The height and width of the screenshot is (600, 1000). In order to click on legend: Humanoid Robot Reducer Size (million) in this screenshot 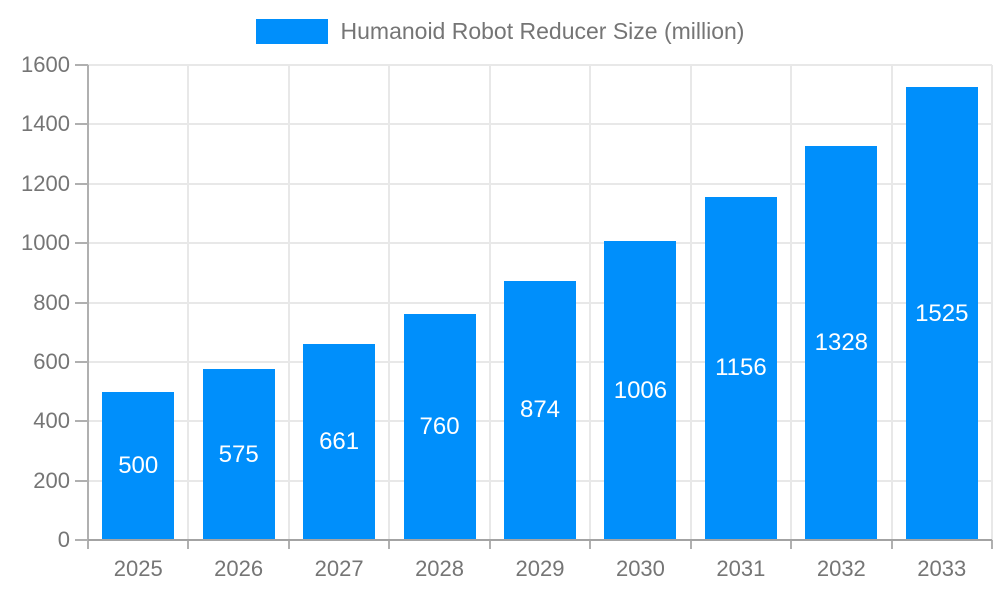, I will do `click(500, 31)`.